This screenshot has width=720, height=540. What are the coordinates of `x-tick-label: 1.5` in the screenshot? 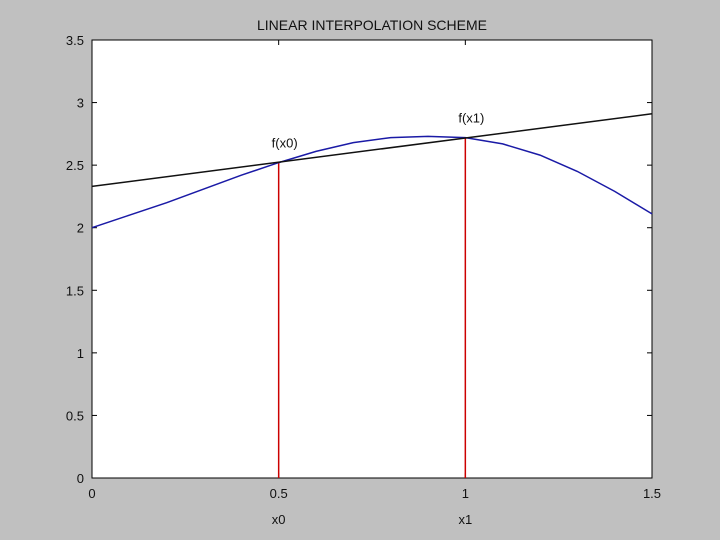 It's located at (652, 493).